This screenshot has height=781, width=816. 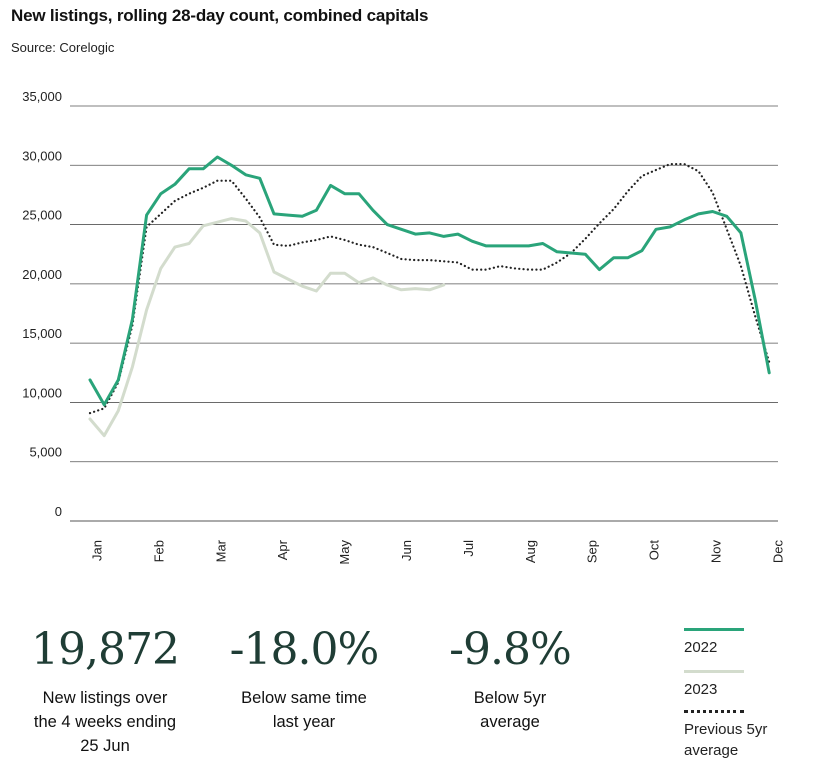 What do you see at coordinates (701, 647) in the screenshot?
I see `legend-label: 2022` at bounding box center [701, 647].